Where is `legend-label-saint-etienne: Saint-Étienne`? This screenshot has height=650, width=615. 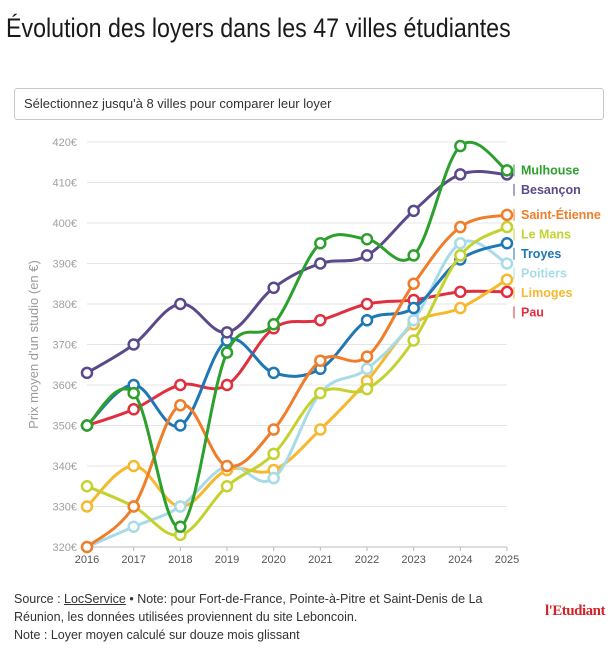
legend-label-saint-etienne: Saint-Étienne is located at coordinates (561, 214).